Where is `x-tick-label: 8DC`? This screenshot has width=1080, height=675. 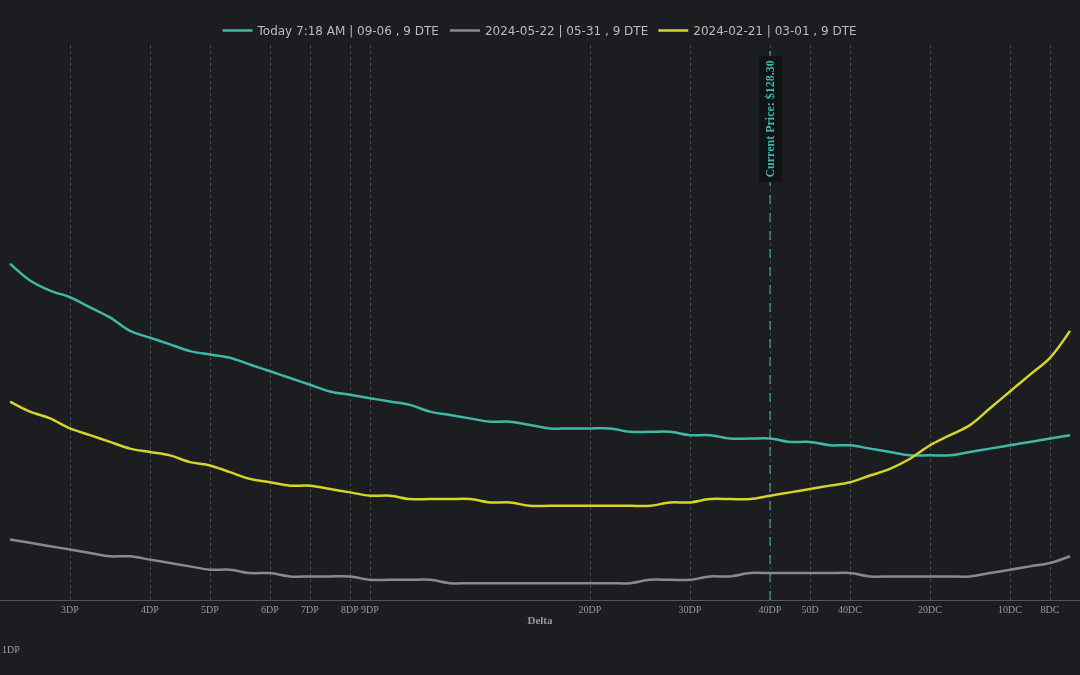 x-tick-label: 8DC is located at coordinates (1050, 609).